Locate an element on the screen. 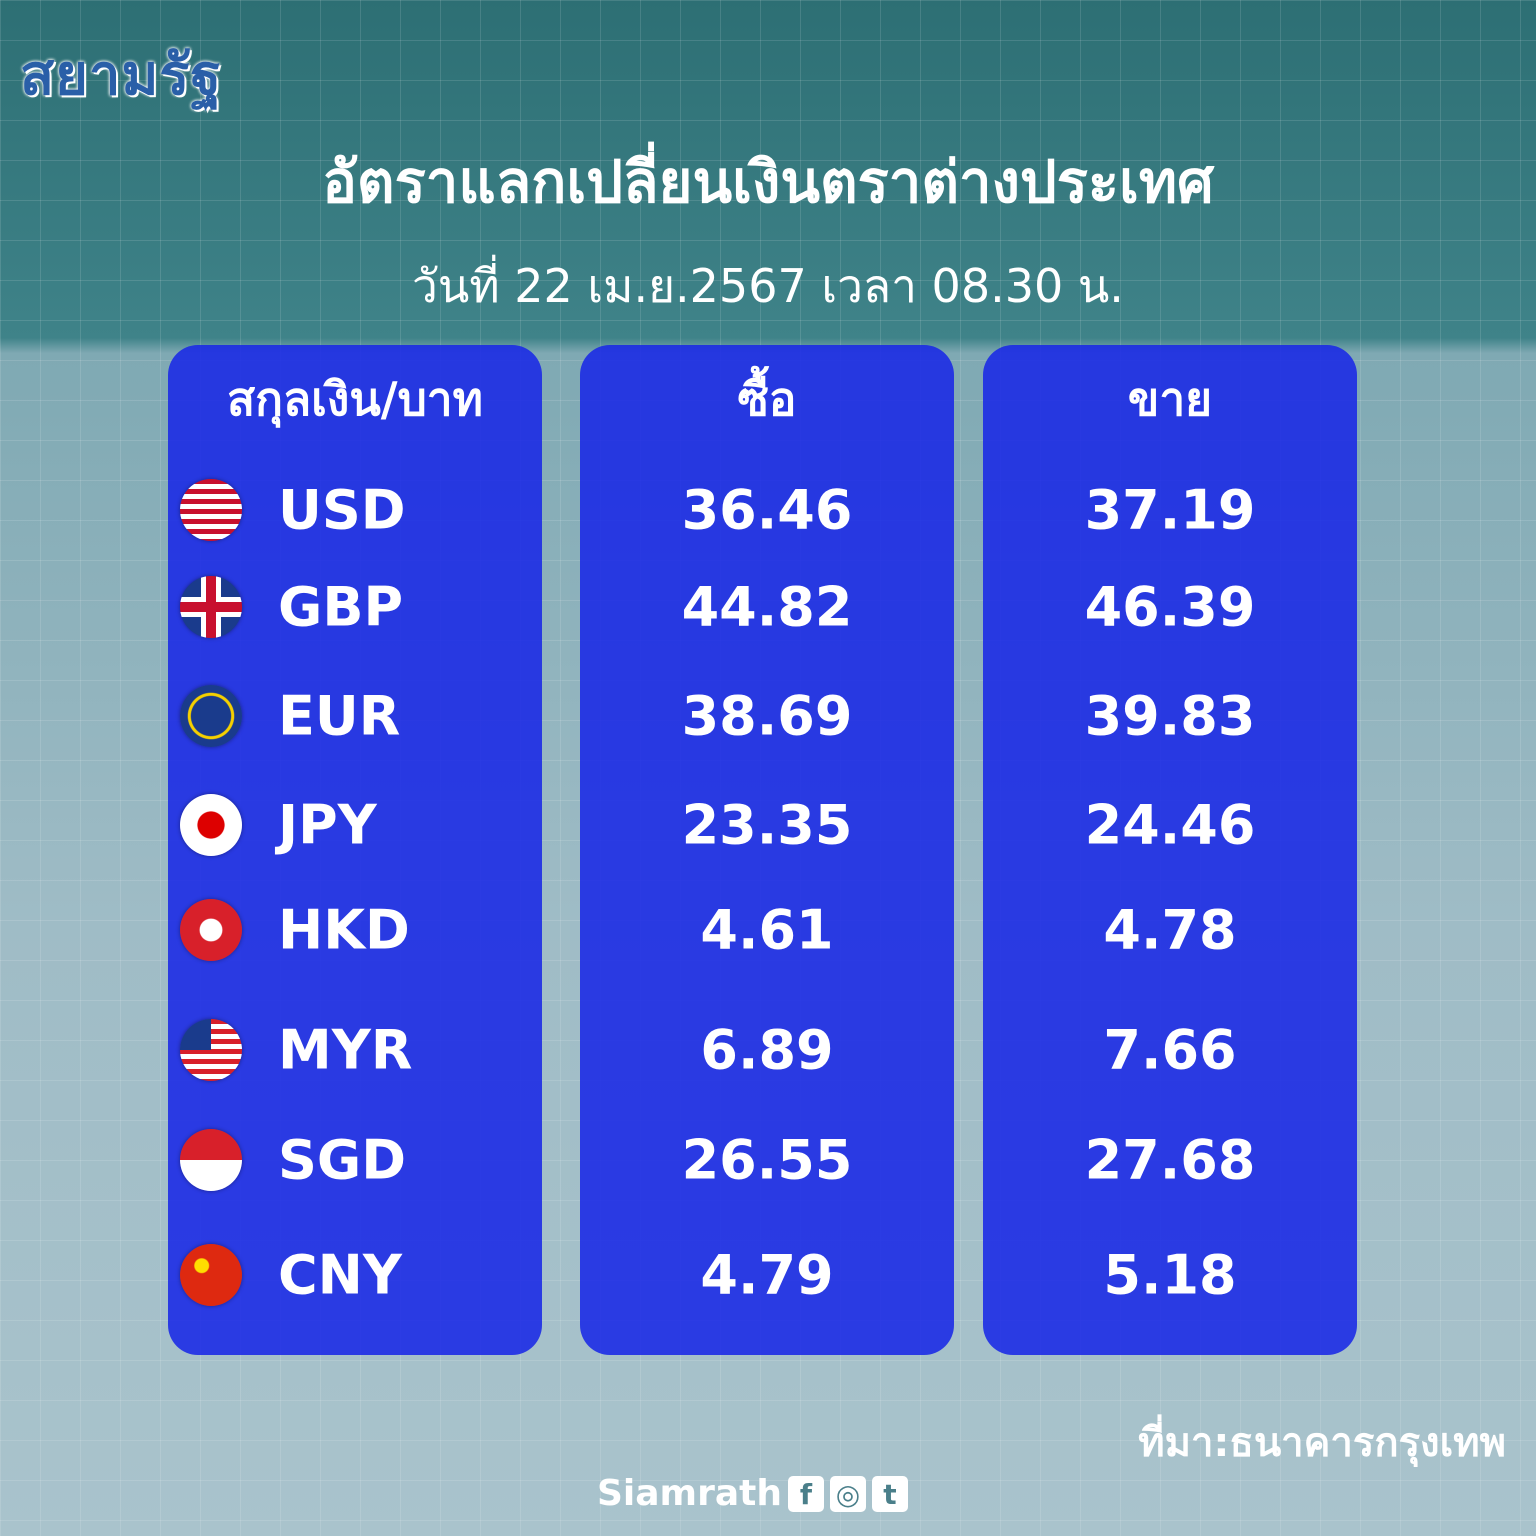 The height and width of the screenshot is (1536, 1536). currency-code: EUR is located at coordinates (339, 716).